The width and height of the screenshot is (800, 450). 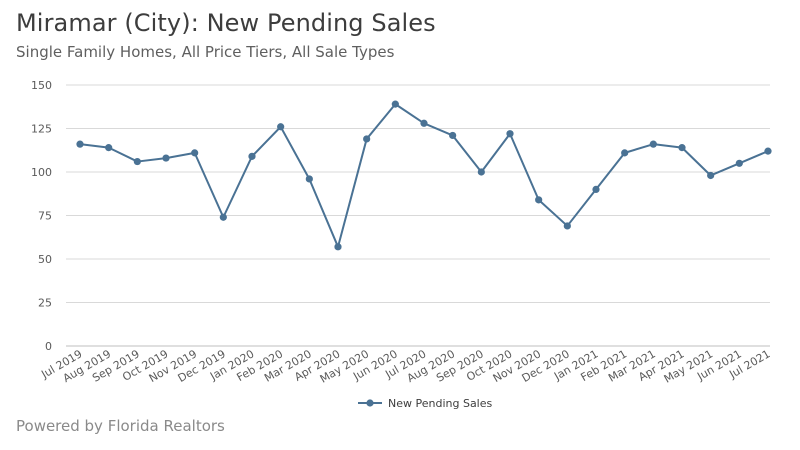 What do you see at coordinates (120, 426) in the screenshot?
I see `footer-credit: Powered by Florida Realtors` at bounding box center [120, 426].